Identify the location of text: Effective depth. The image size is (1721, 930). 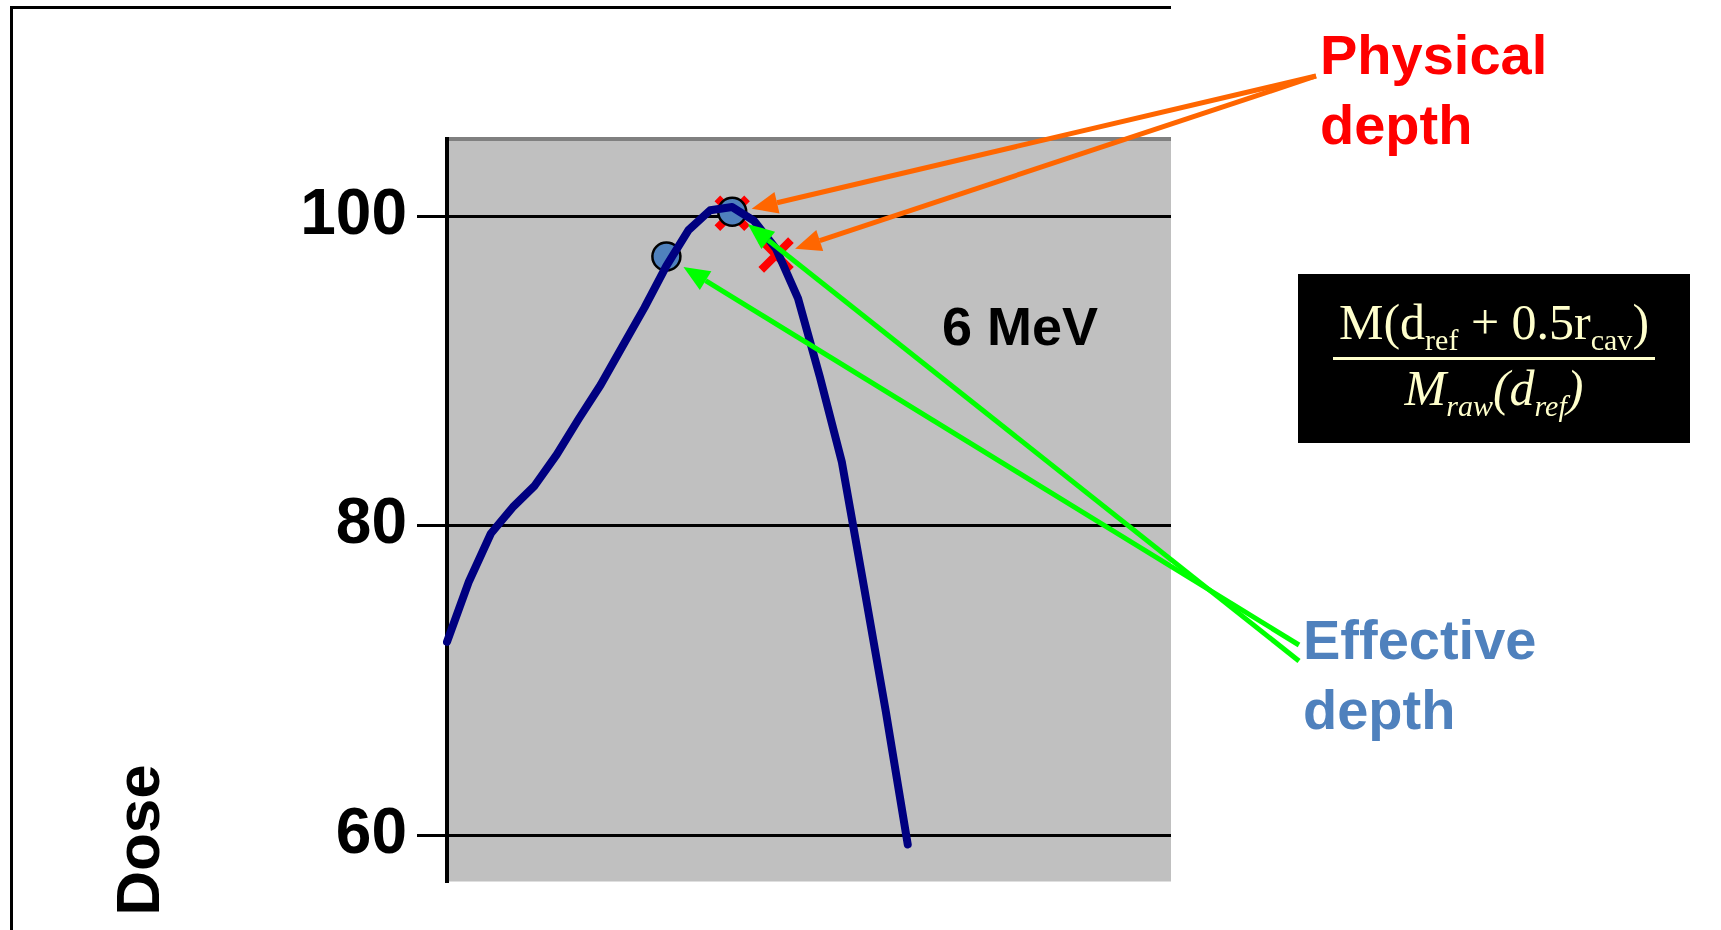
(1420, 675).